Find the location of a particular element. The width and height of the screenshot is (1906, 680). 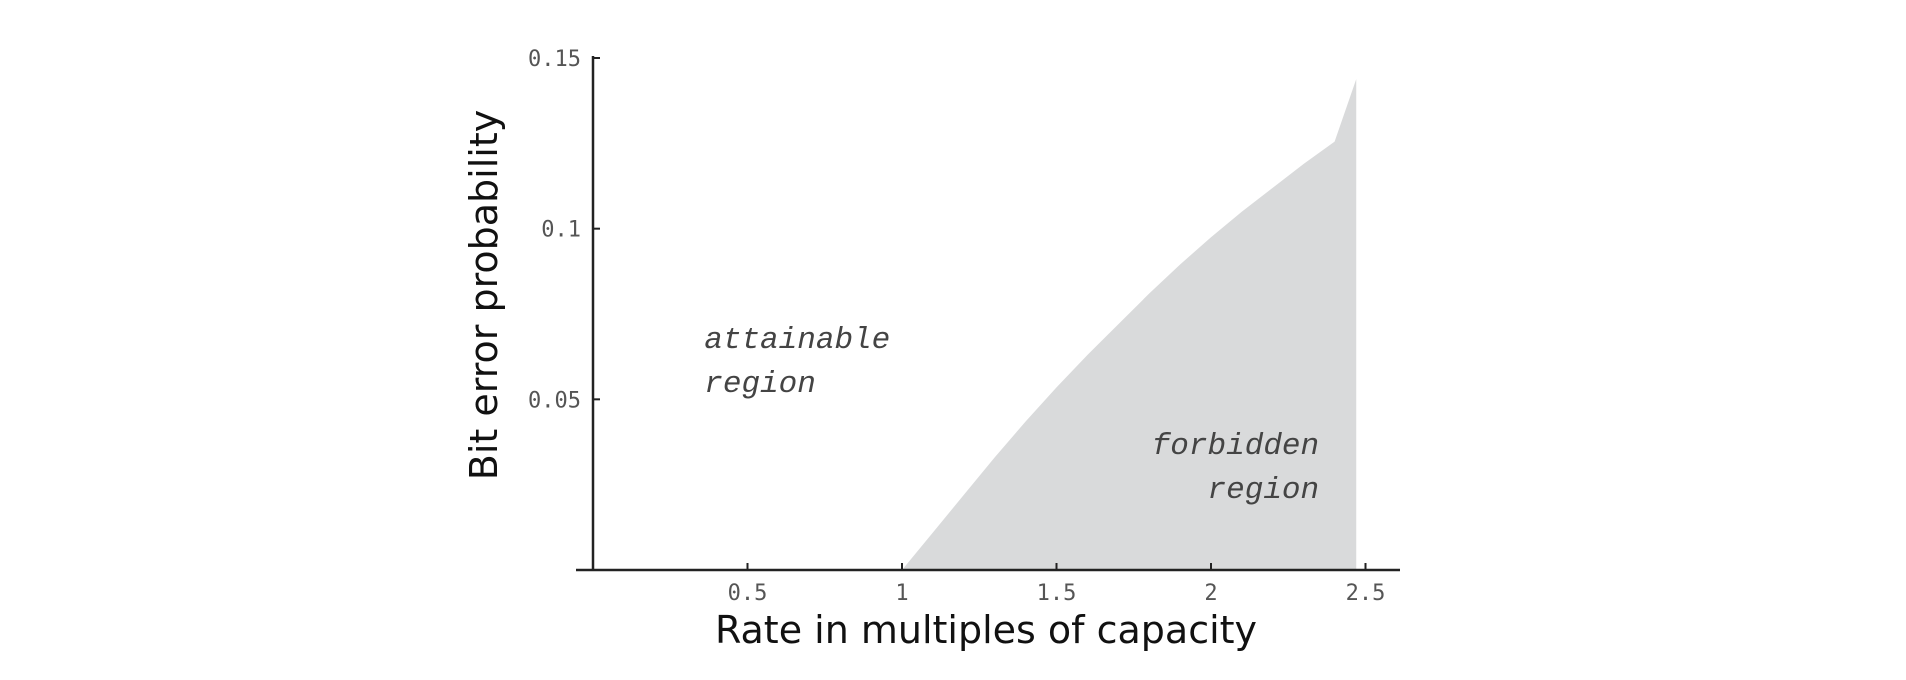

attainable-region-label: region is located at coordinates (760, 384).